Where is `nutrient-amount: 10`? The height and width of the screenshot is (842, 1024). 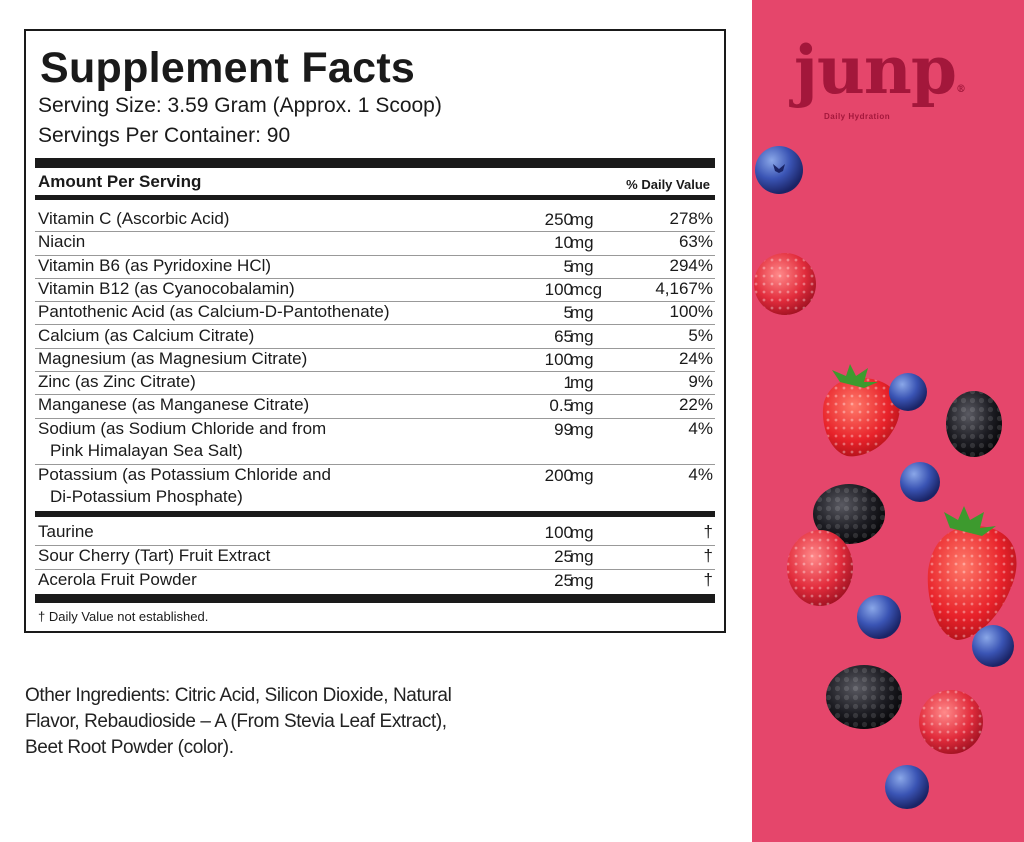
nutrient-amount: 10 is located at coordinates (563, 243).